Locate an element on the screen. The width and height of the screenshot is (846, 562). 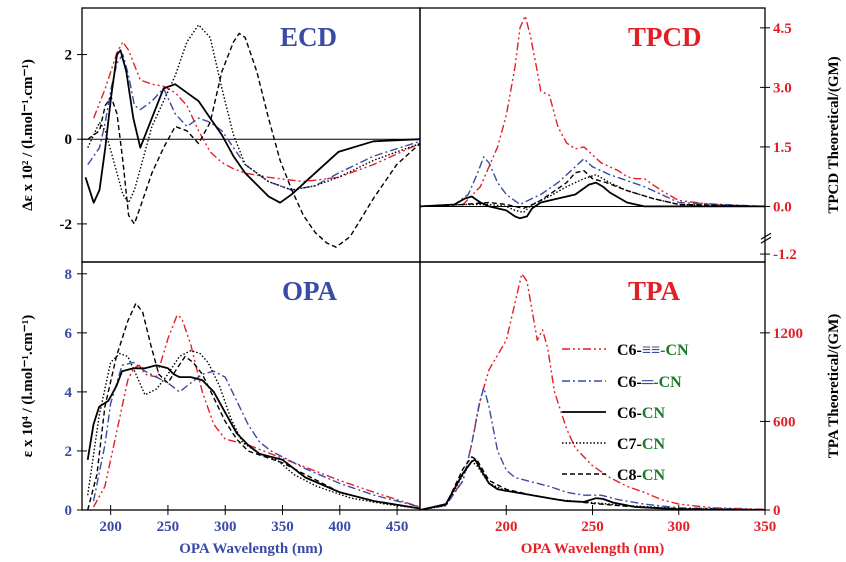
legend-bond: ═ is located at coordinates (647, 382).